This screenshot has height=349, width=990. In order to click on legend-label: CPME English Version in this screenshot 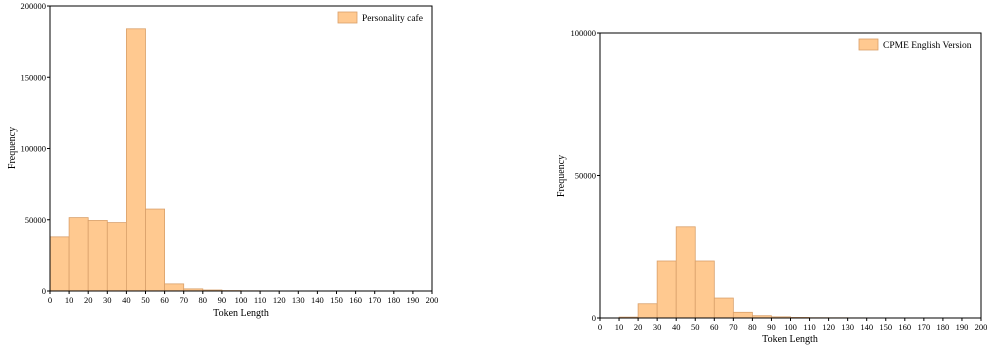, I will do `click(927, 46)`.